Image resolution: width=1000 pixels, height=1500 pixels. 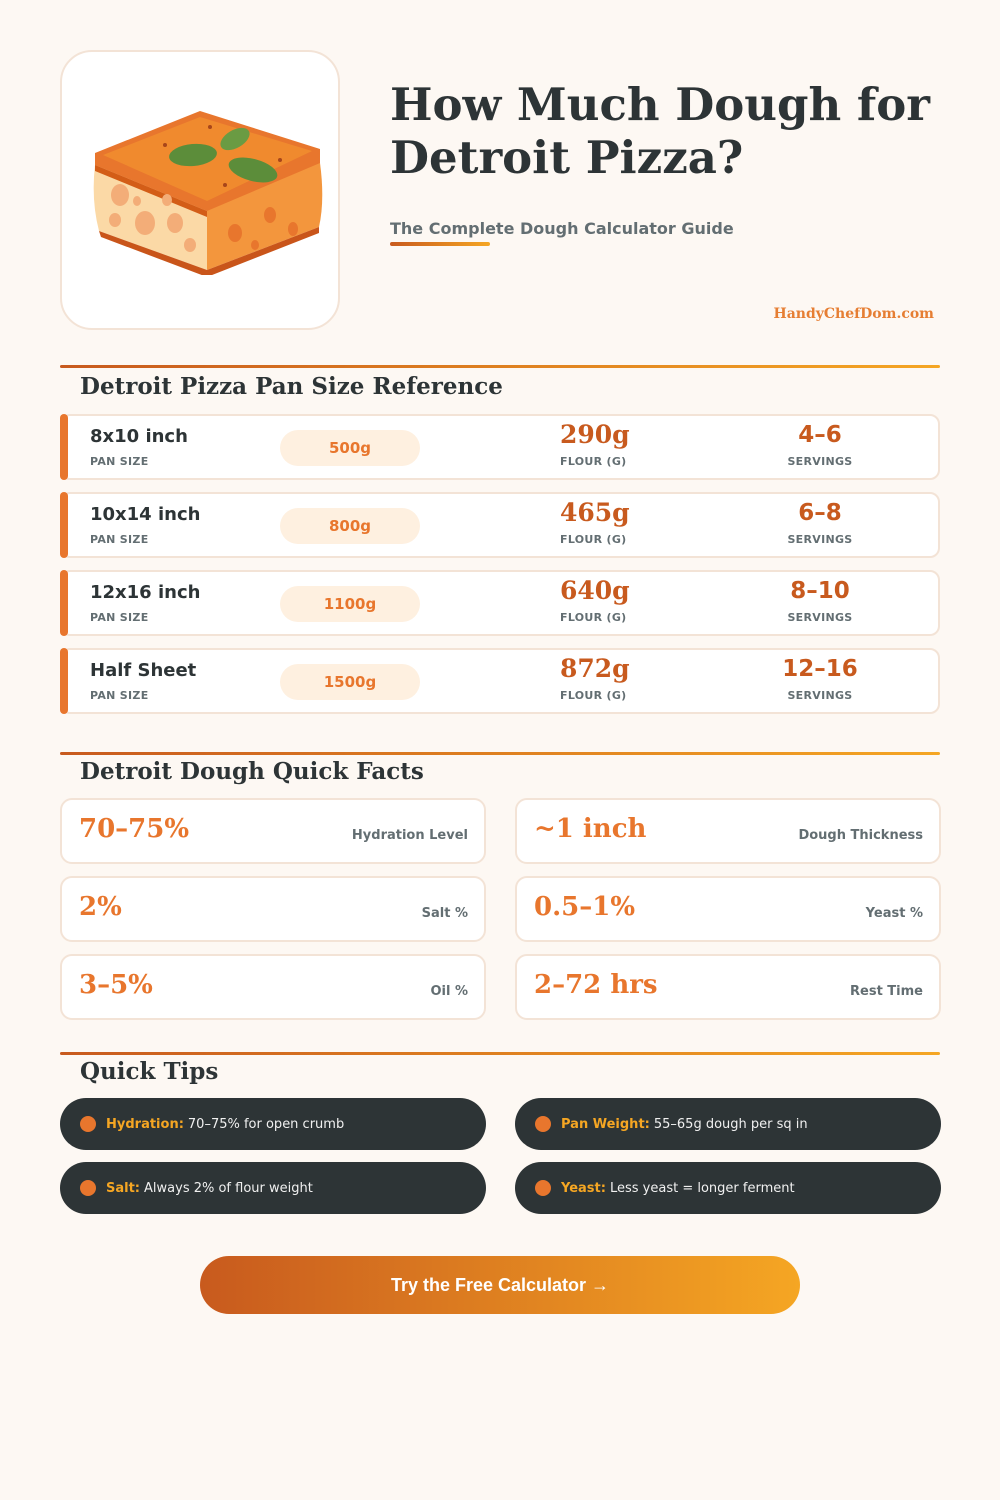 What do you see at coordinates (595, 512) in the screenshot?
I see `flour-value: 465g` at bounding box center [595, 512].